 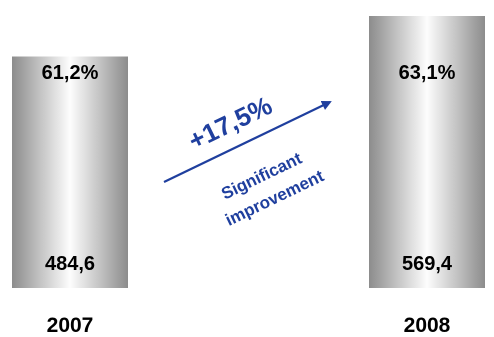 I want to click on growth-percentage: +17,5%, so click(x=230, y=123).